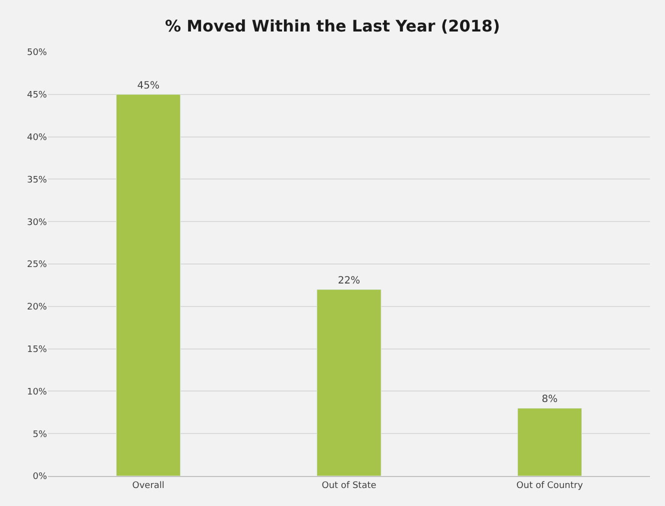 The height and width of the screenshot is (506, 665). Describe the element at coordinates (37, 137) in the screenshot. I see `y-tick-label: 40%` at that location.